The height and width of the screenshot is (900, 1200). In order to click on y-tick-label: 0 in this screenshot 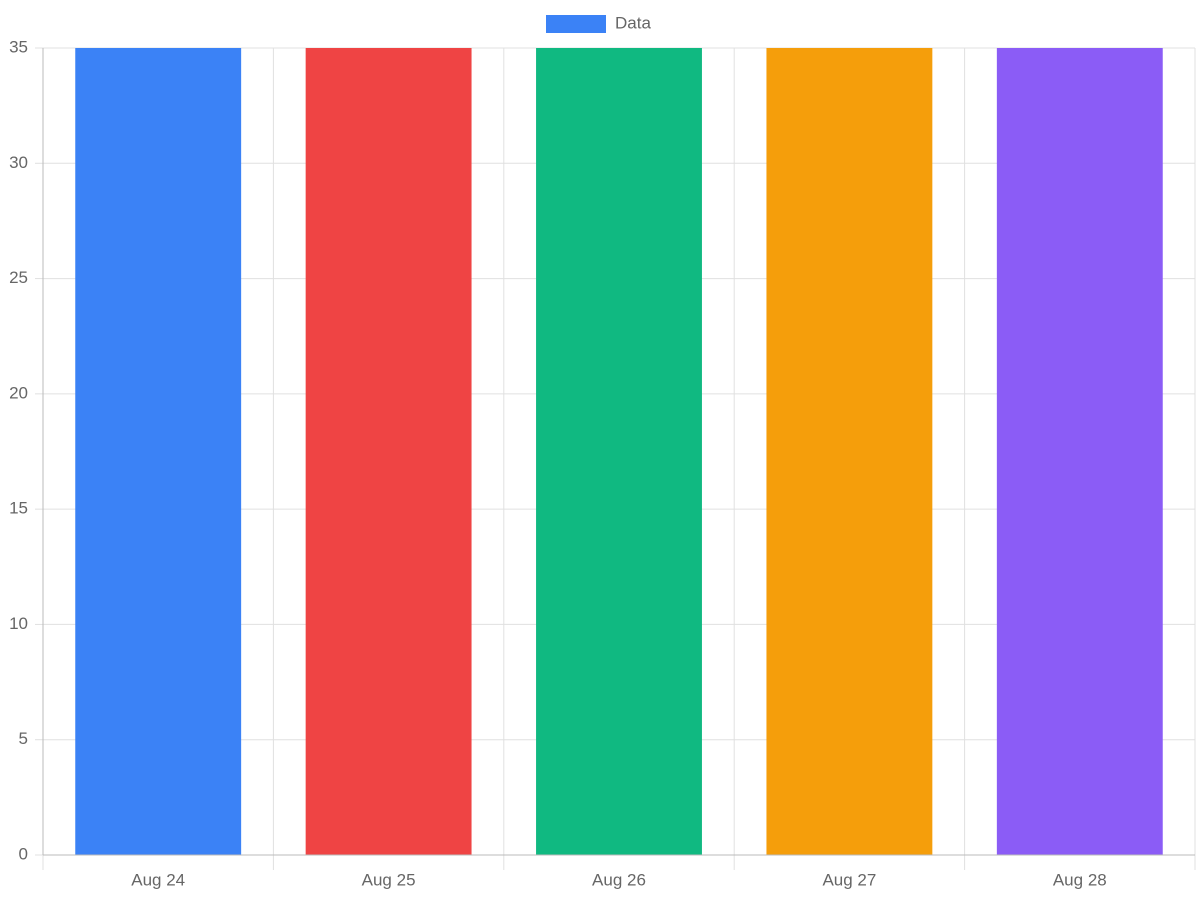, I will do `click(23, 853)`.